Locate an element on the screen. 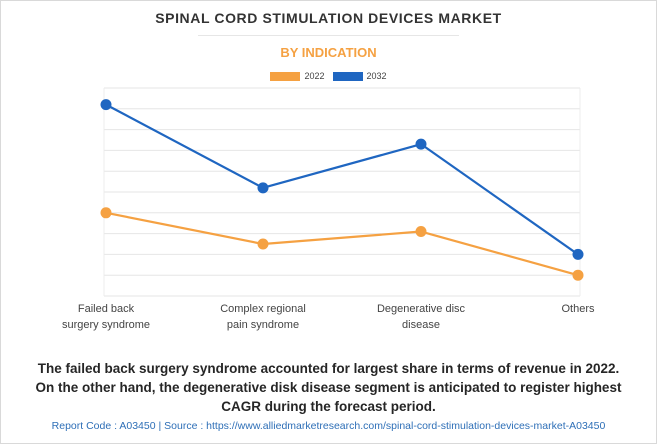 Image resolution: width=657 pixels, height=444 pixels. chart-subtitle: BY INDICATION is located at coordinates (328, 52).